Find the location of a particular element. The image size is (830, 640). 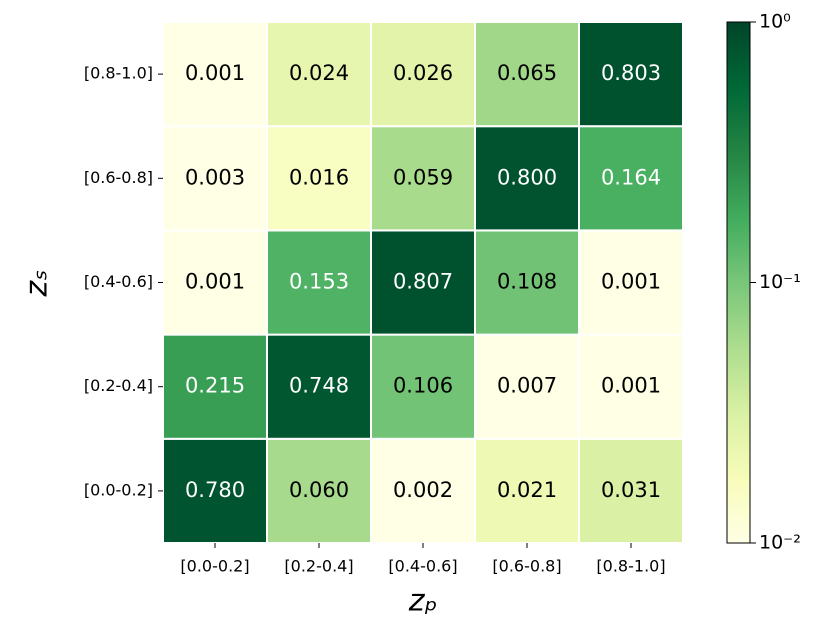

cell-label: 0.780 is located at coordinates (215, 490).